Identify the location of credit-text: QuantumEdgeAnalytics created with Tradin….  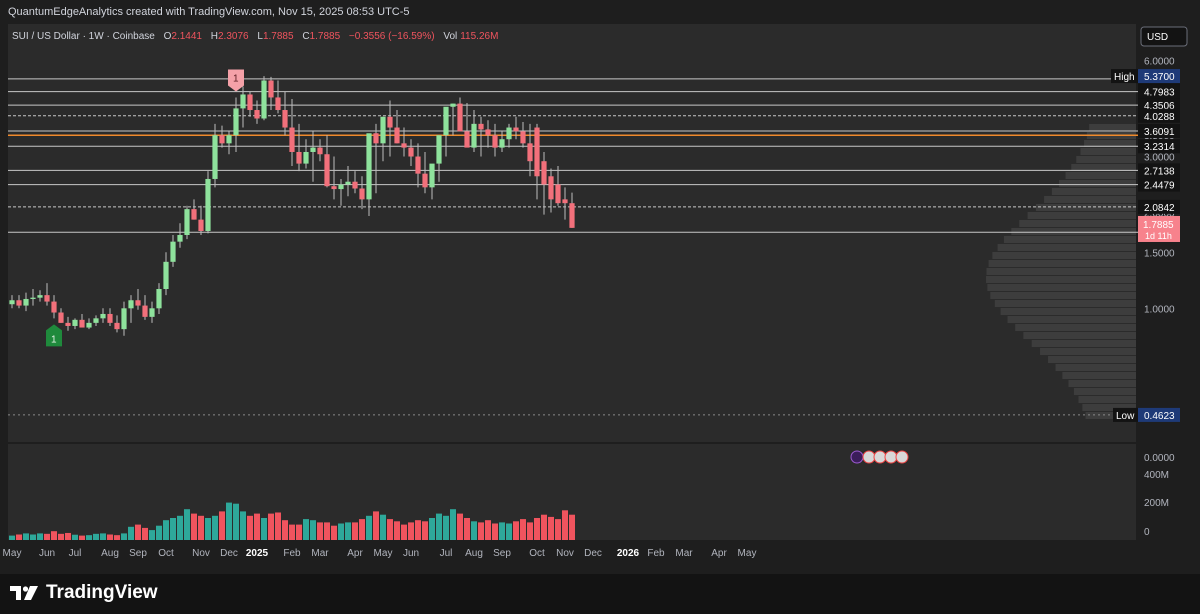
(209, 12).